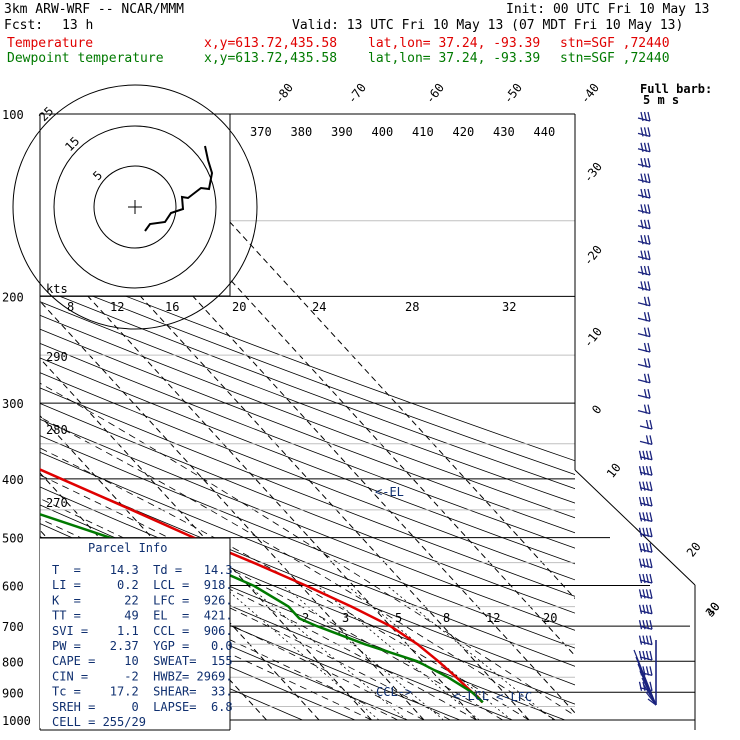  I want to click on theta-label: 420, so click(464, 132).